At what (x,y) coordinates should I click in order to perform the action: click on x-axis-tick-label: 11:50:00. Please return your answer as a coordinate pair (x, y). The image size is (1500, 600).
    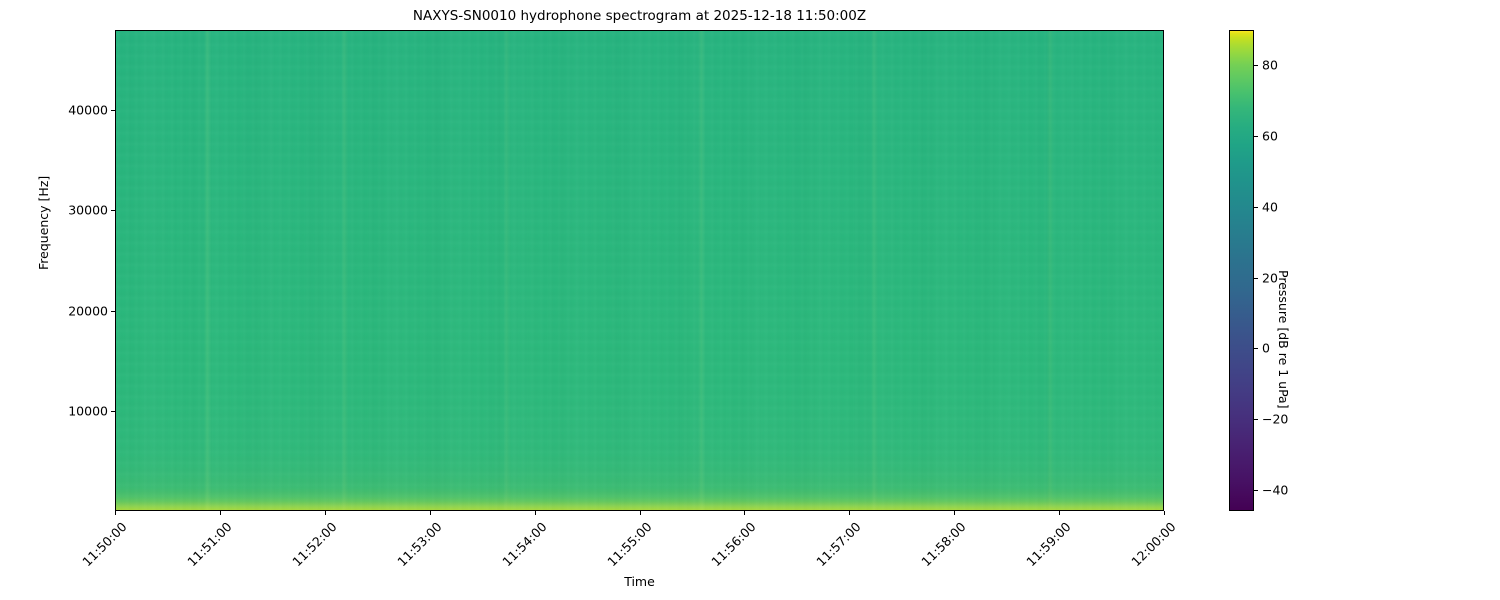
    Looking at the image, I should click on (104, 544).